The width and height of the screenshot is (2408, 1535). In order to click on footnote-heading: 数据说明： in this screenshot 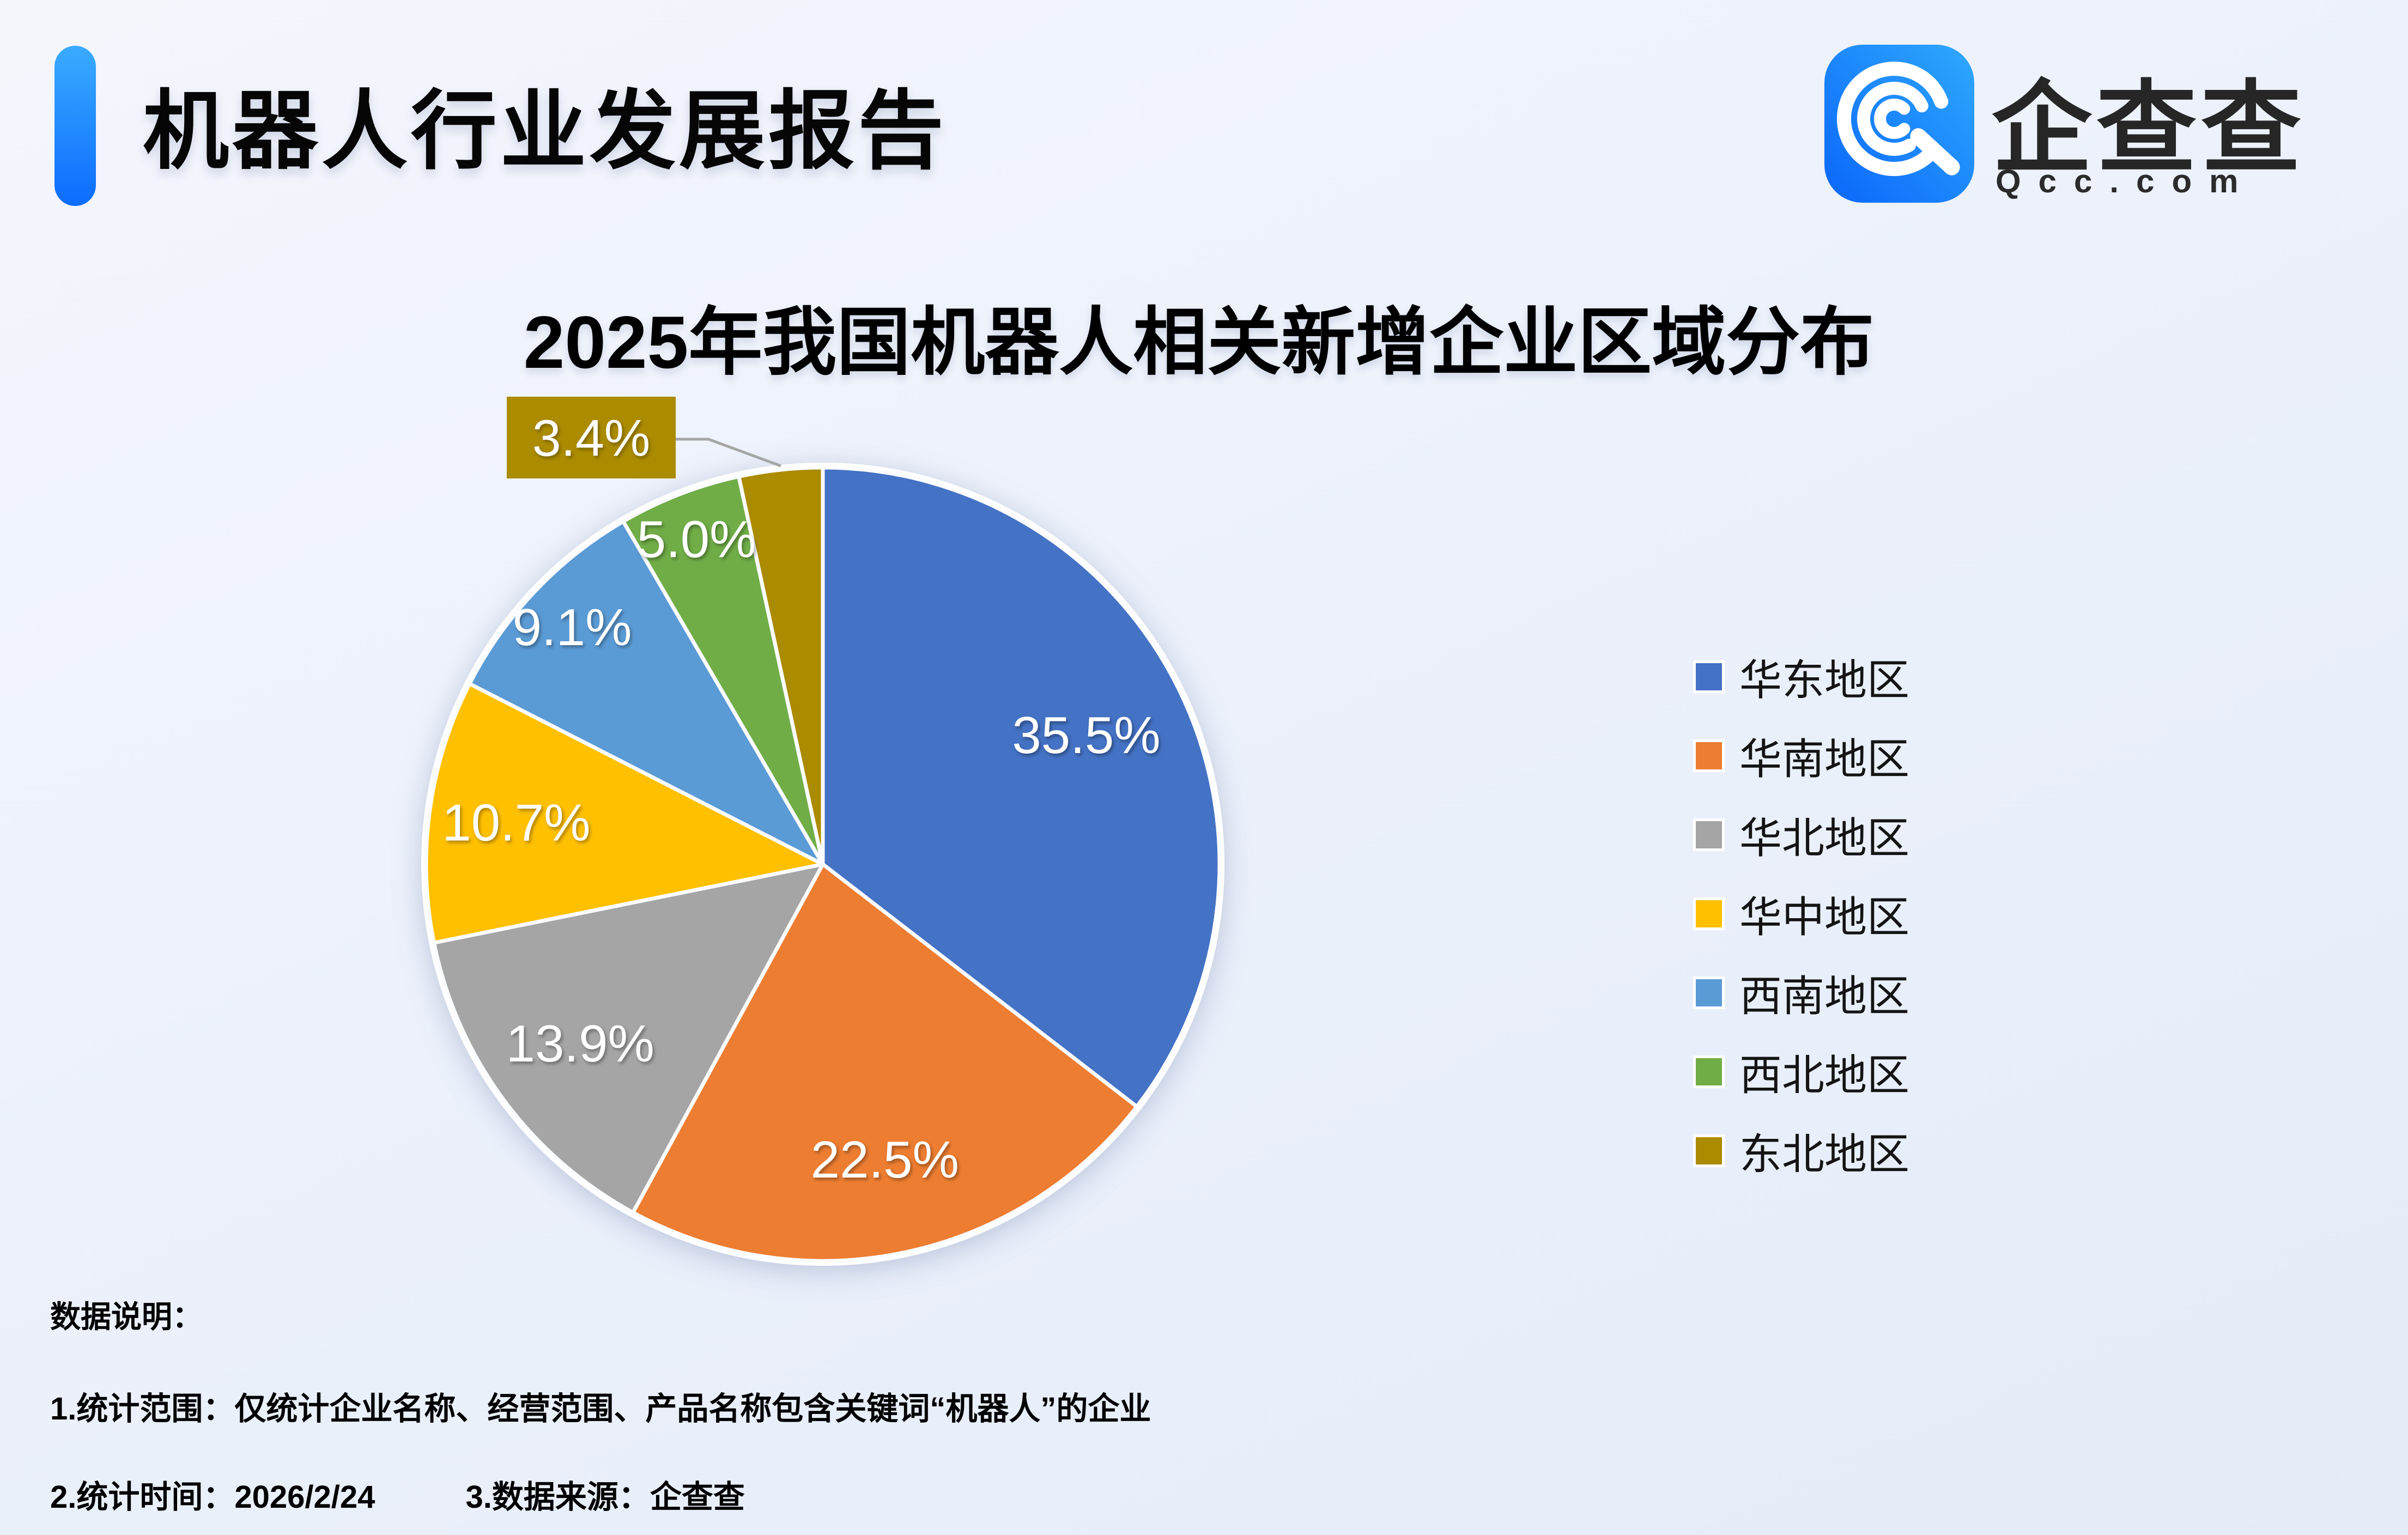, I will do `click(126, 1317)`.